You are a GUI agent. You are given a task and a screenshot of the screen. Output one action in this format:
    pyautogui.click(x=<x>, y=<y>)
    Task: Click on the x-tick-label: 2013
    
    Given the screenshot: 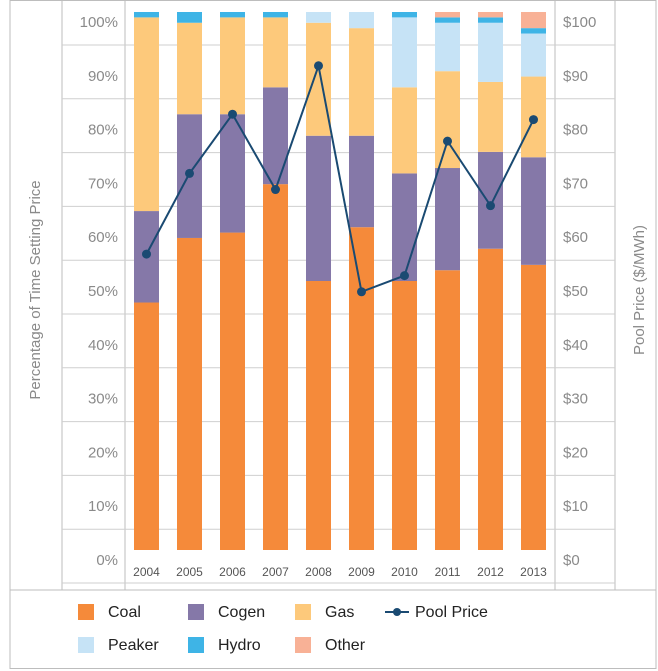 What is the action you would take?
    pyautogui.click(x=533, y=572)
    